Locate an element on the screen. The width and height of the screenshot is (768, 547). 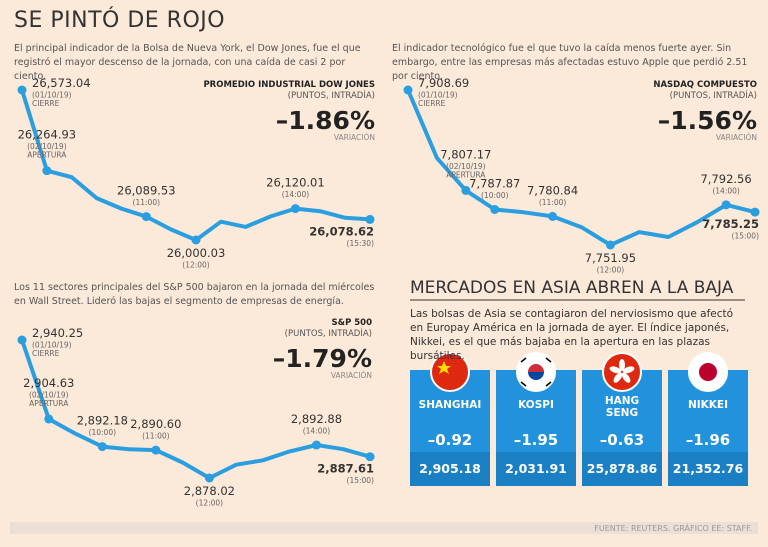
market-value: 25,878.86 is located at coordinates (622, 468).